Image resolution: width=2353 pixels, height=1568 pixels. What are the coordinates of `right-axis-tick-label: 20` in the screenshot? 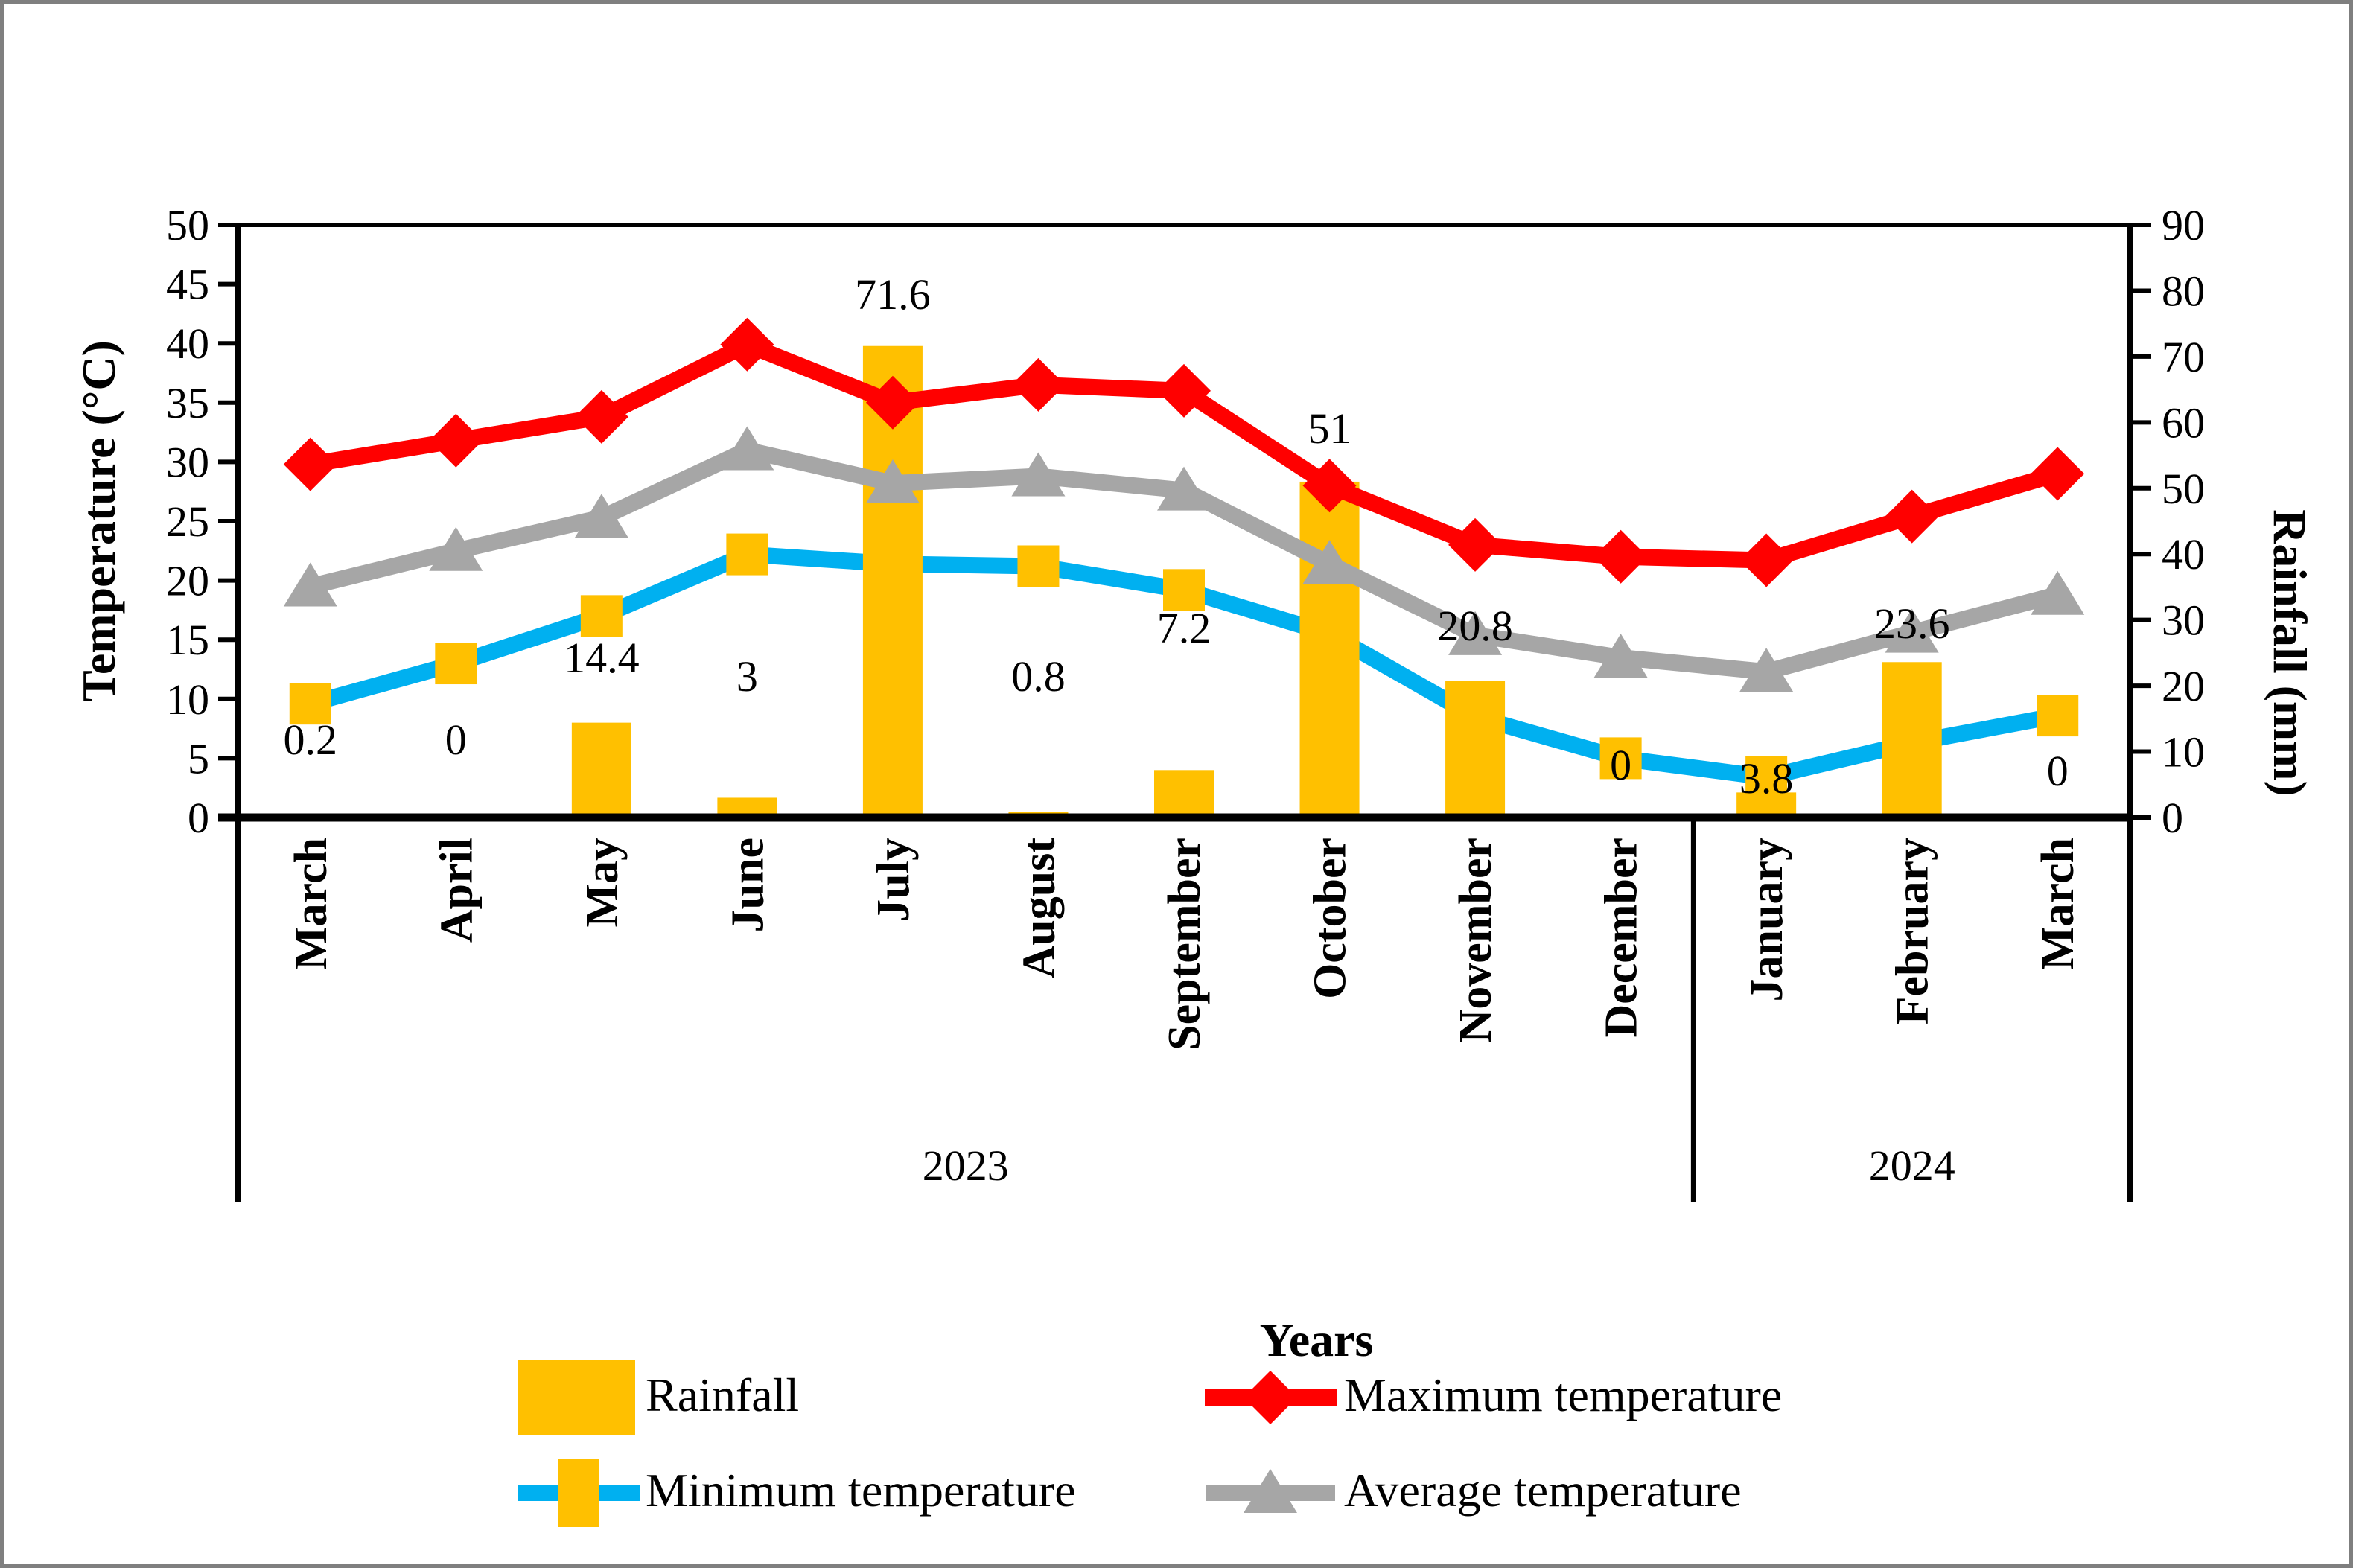 It's located at (2183, 686).